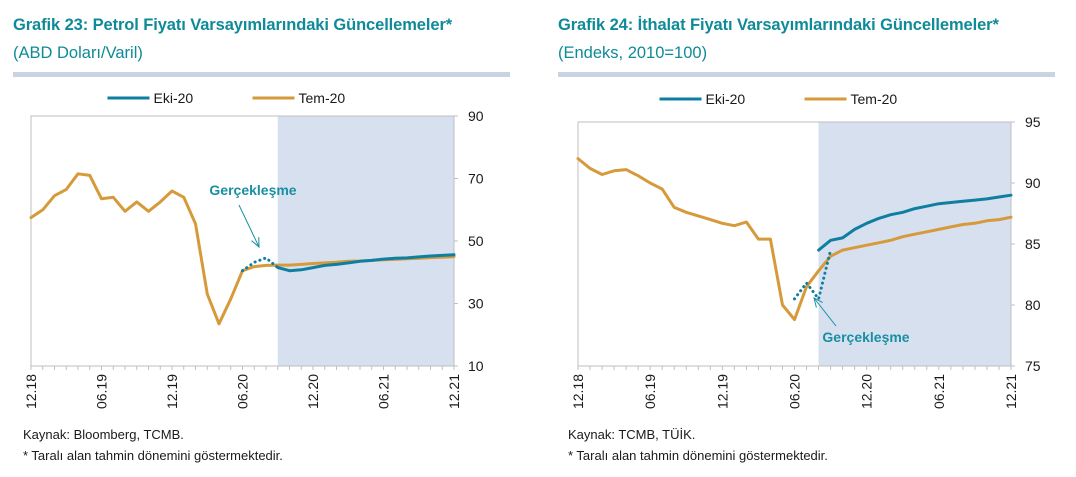 This screenshot has height=477, width=1076. Describe the element at coordinates (1033, 366) in the screenshot. I see `y-tick-label: 75` at that location.